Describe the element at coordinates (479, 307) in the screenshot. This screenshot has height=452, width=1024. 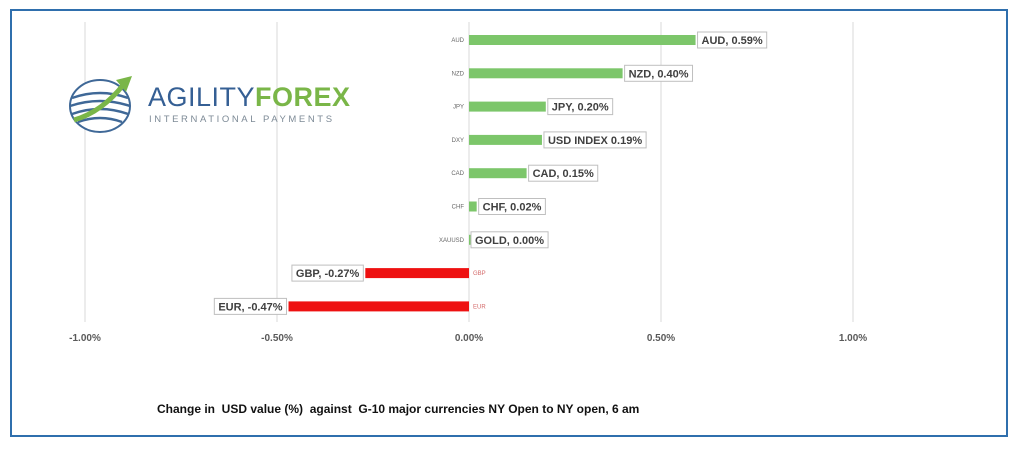
I see `category-label: EUR` at that location.